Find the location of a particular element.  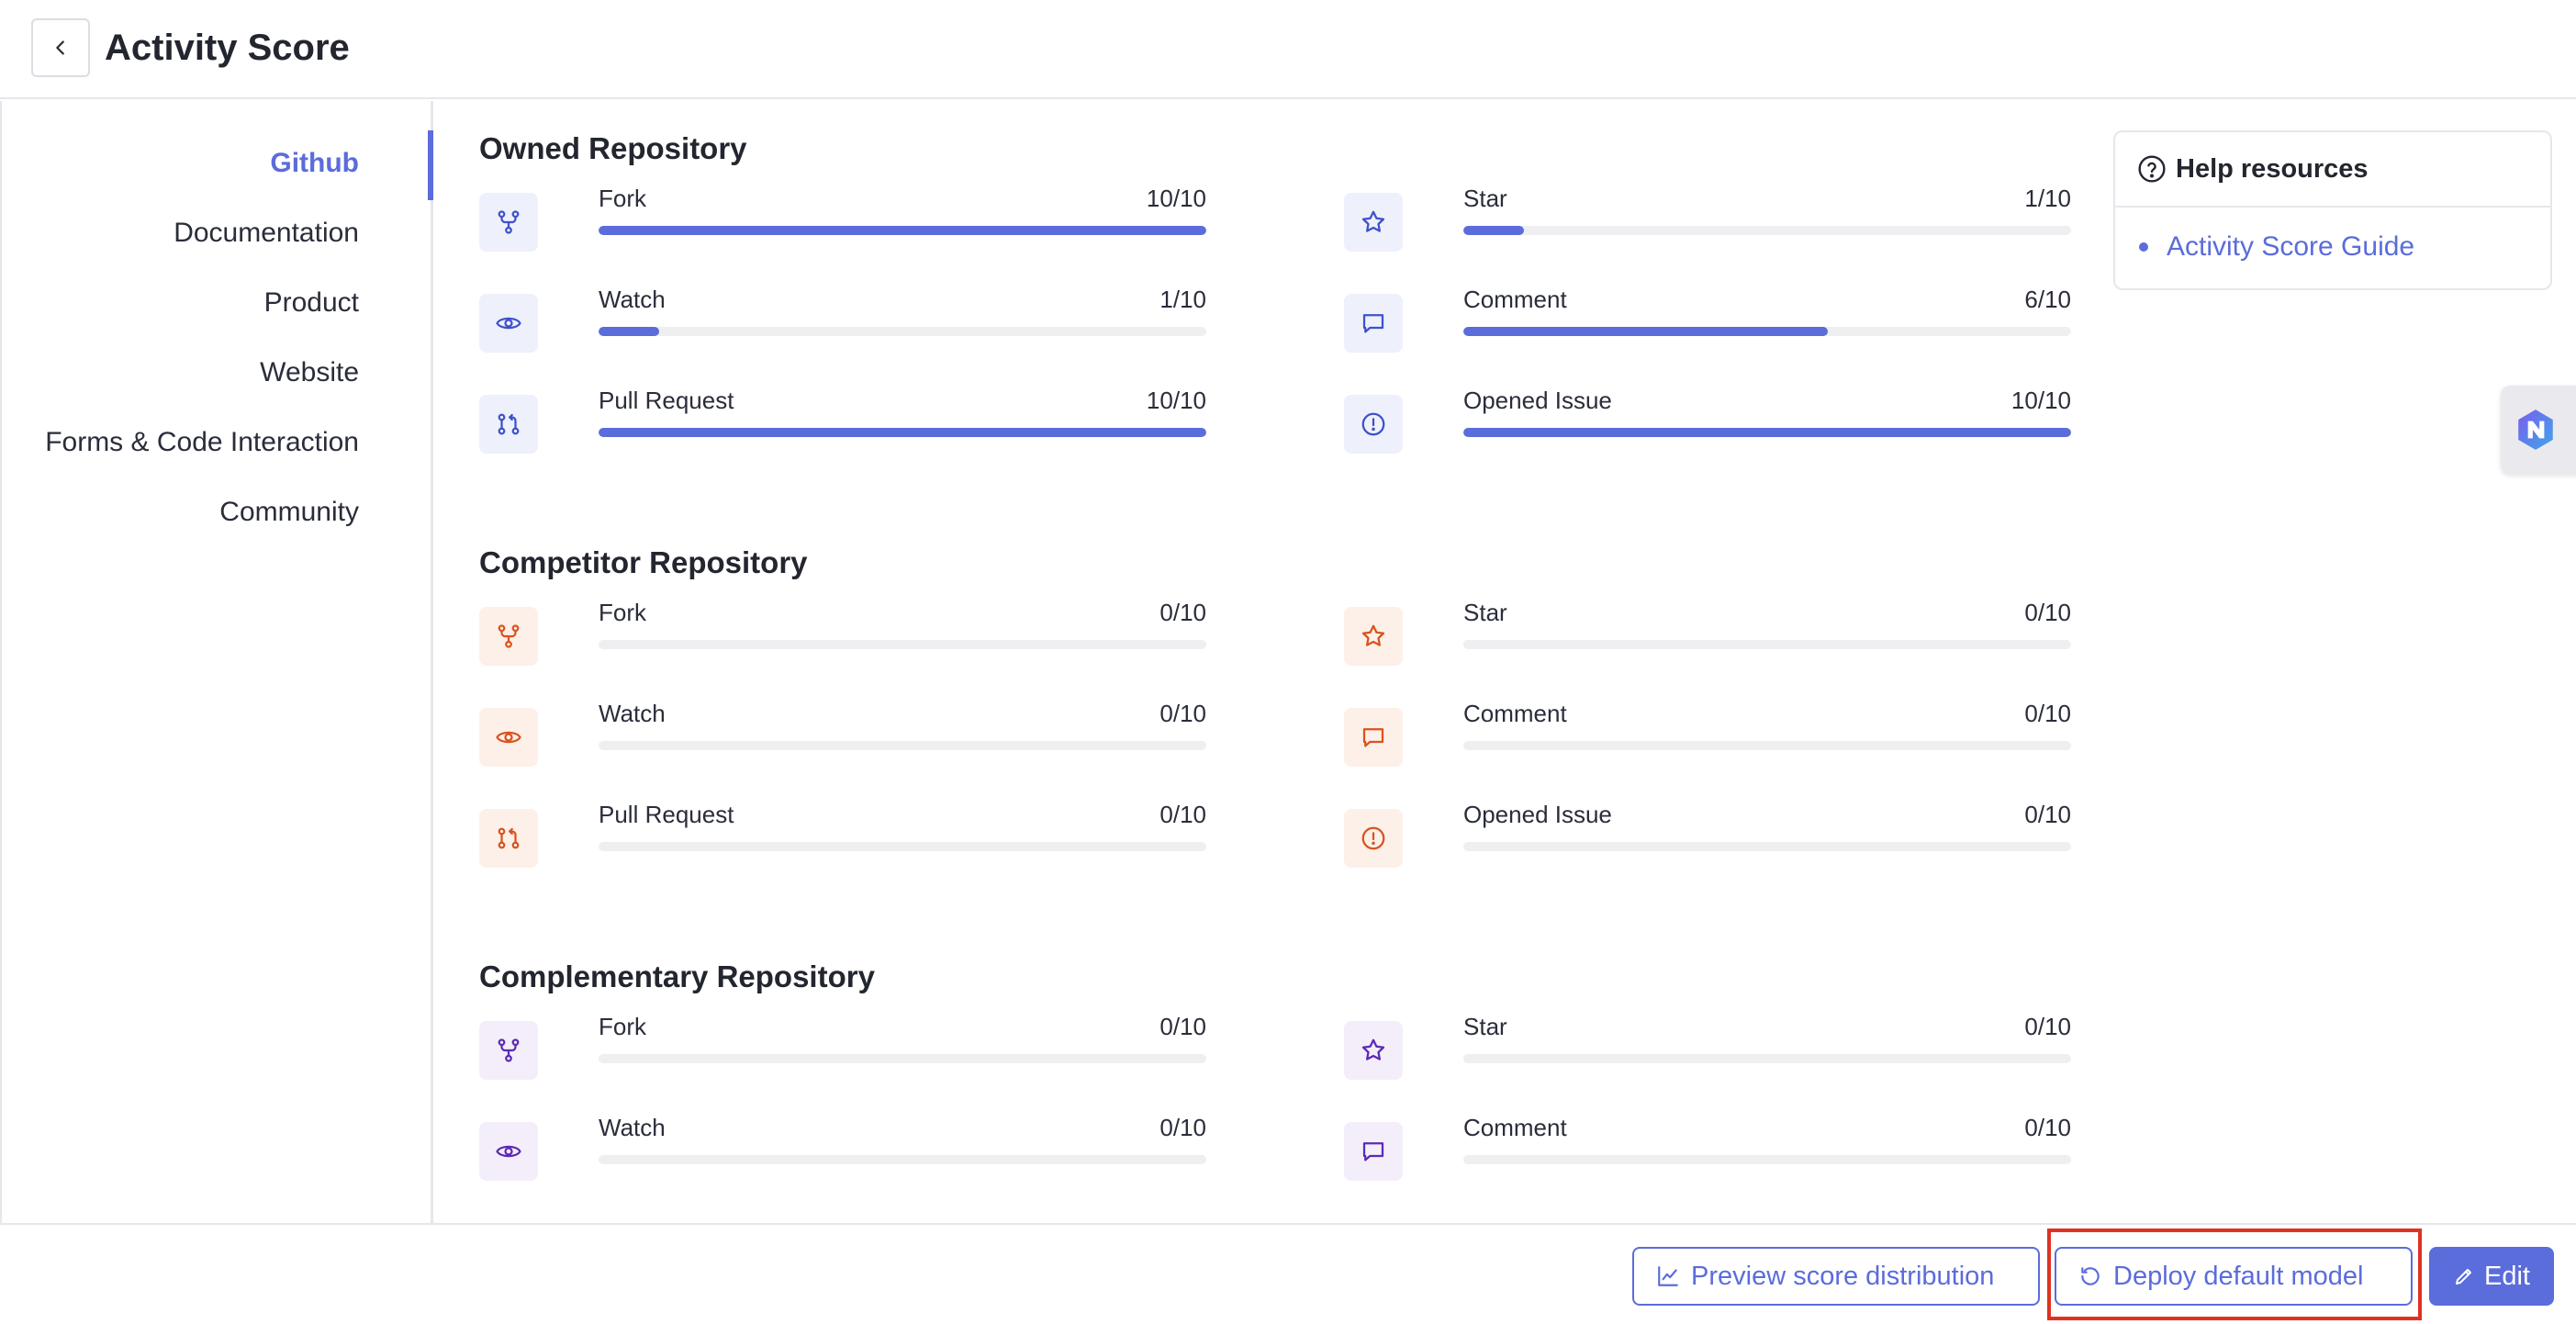

help-card-title: Help resources is located at coordinates (2272, 169).